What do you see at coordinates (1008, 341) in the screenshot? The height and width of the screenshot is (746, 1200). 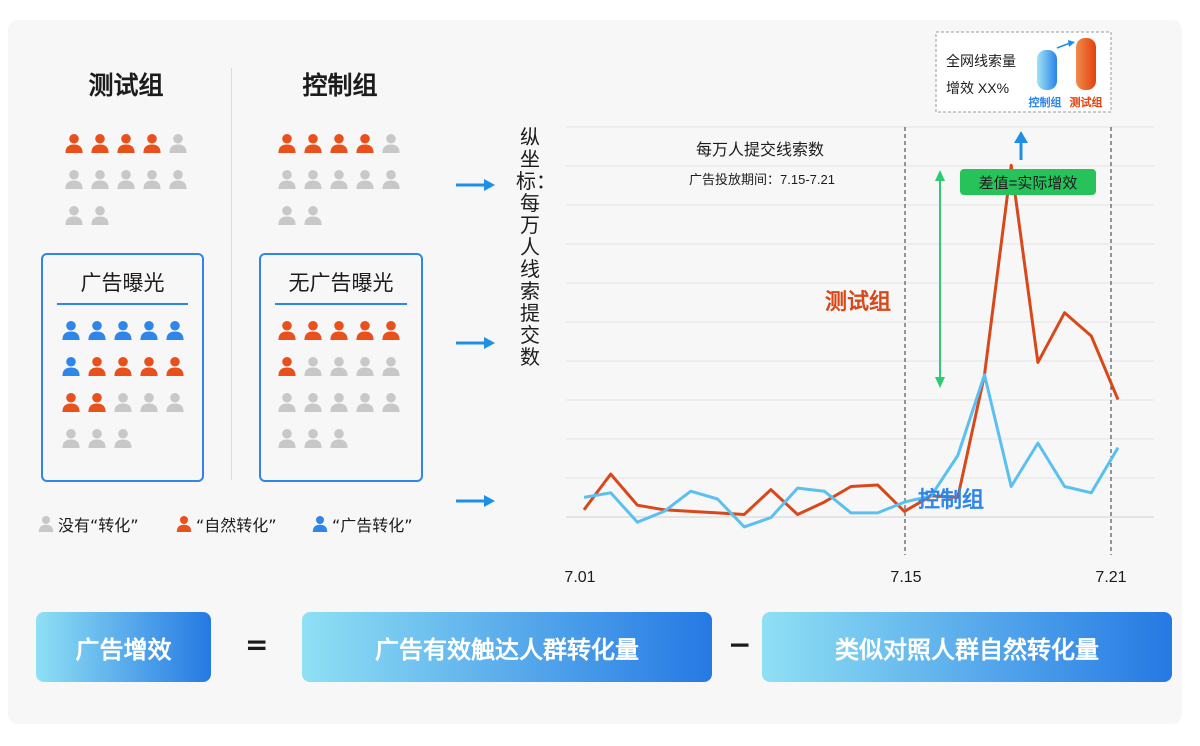 I see `chart-vlines` at bounding box center [1008, 341].